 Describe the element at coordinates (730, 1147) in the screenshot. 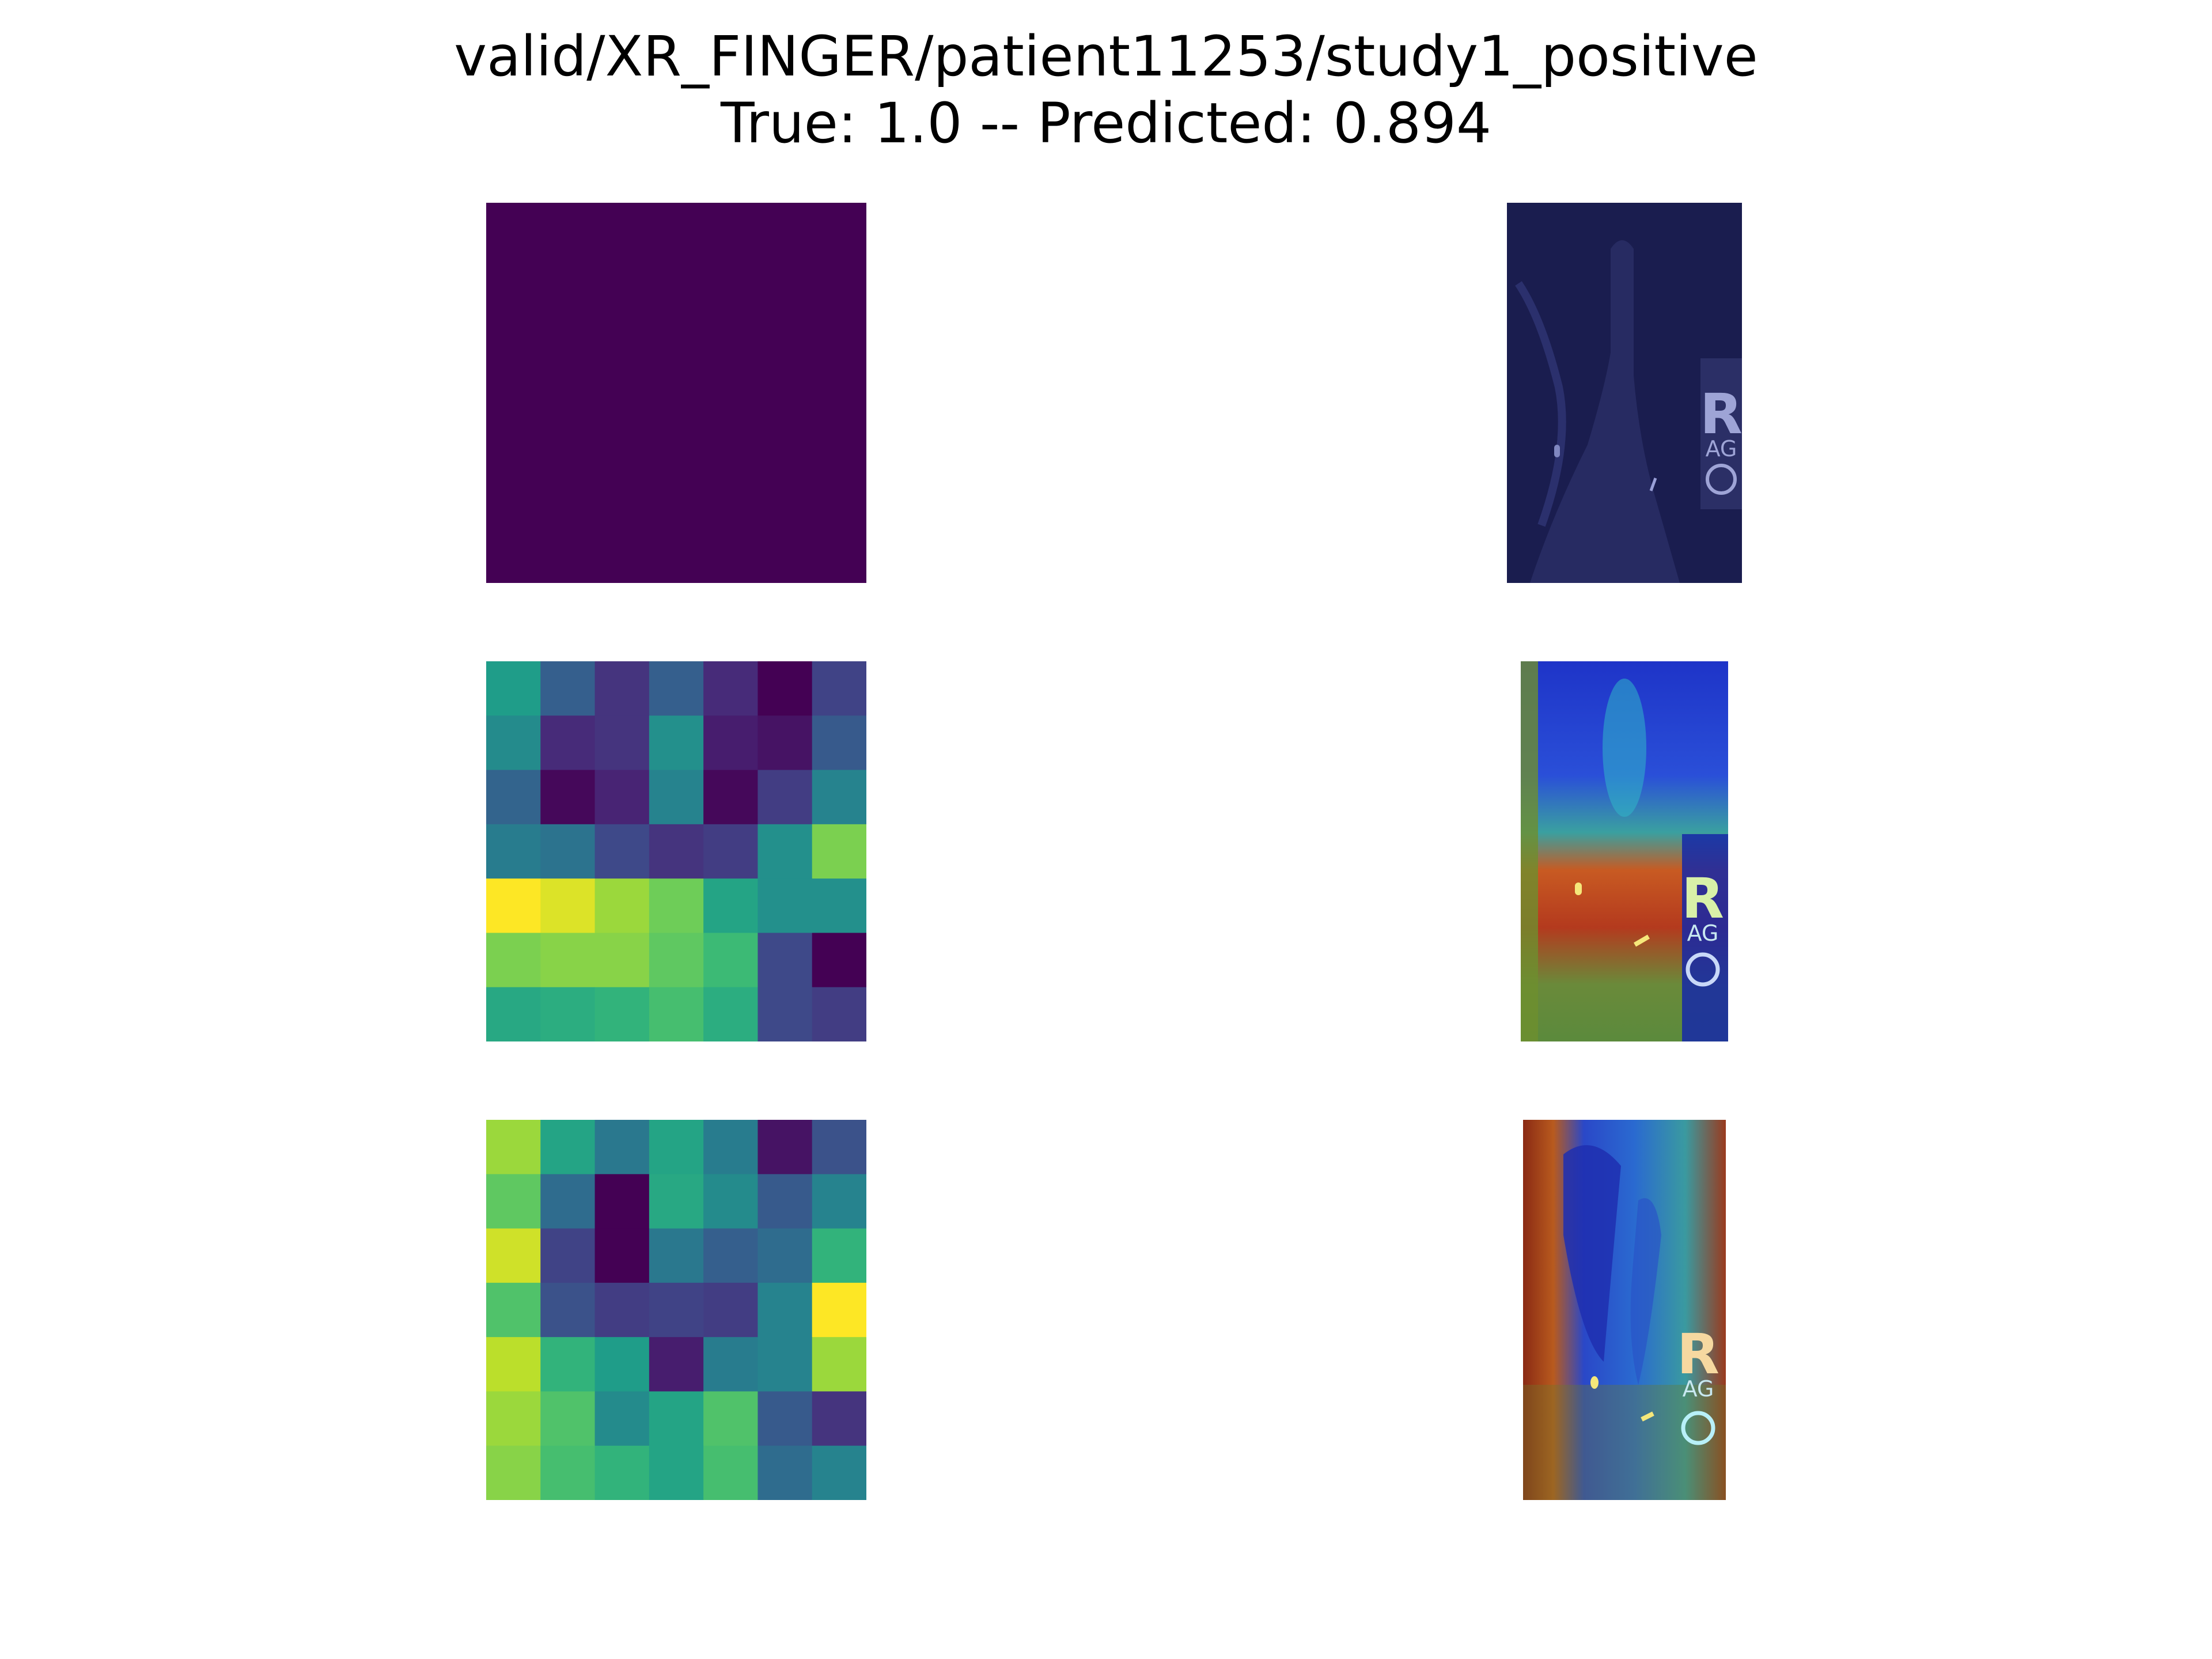

I see `heatmap-cell-r0-c4` at that location.